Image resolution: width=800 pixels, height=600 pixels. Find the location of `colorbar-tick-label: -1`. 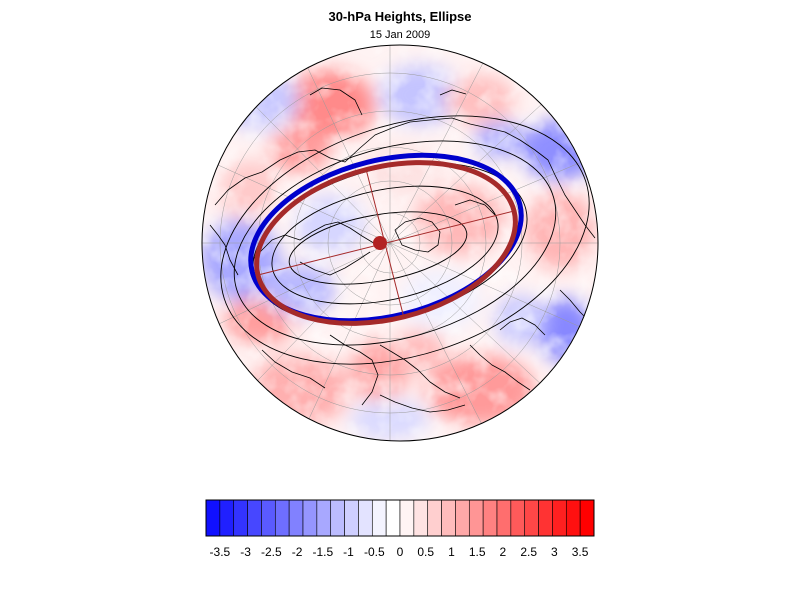

colorbar-tick-label: -1 is located at coordinates (348, 552).